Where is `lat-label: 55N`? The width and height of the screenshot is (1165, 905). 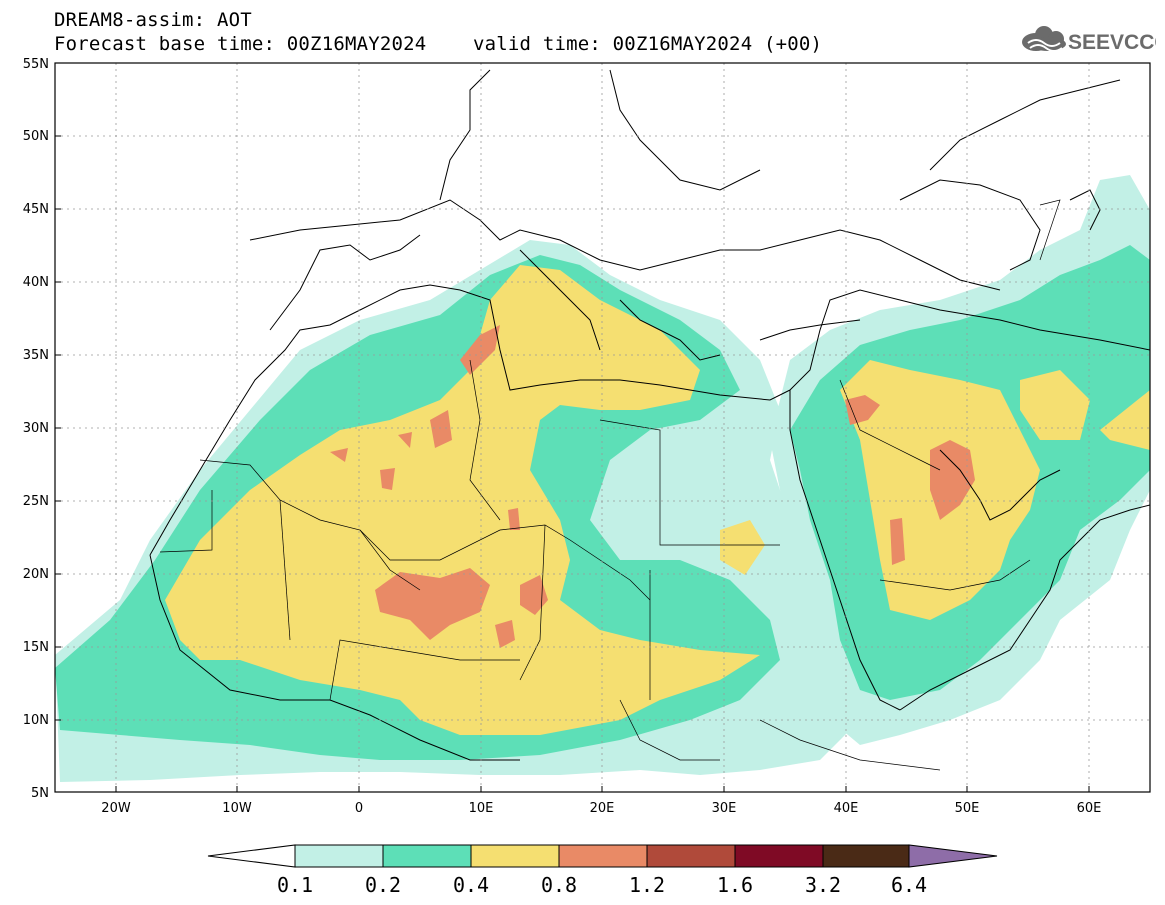
lat-label: 55N is located at coordinates (36, 64).